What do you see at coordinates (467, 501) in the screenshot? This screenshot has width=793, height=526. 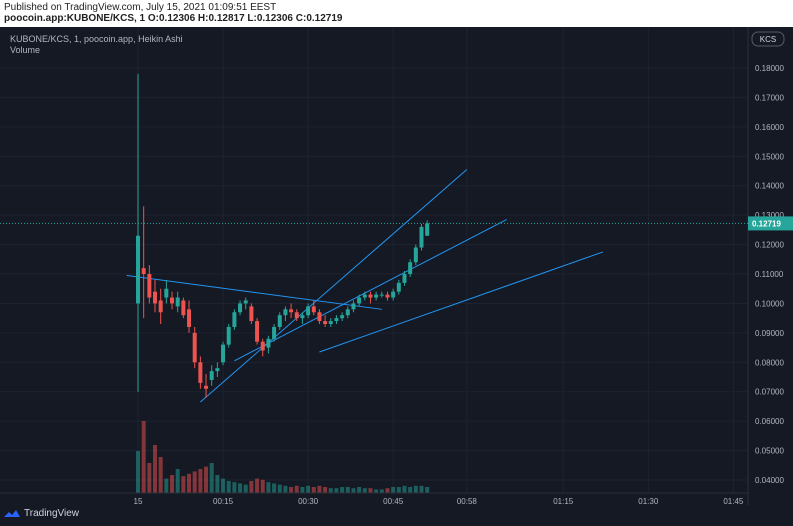 I see `time-tick-label: 00:58` at bounding box center [467, 501].